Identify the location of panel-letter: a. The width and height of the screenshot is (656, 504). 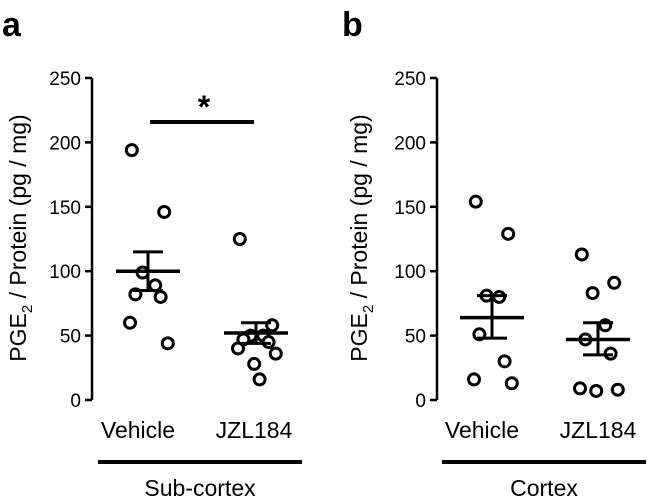
(12, 25).